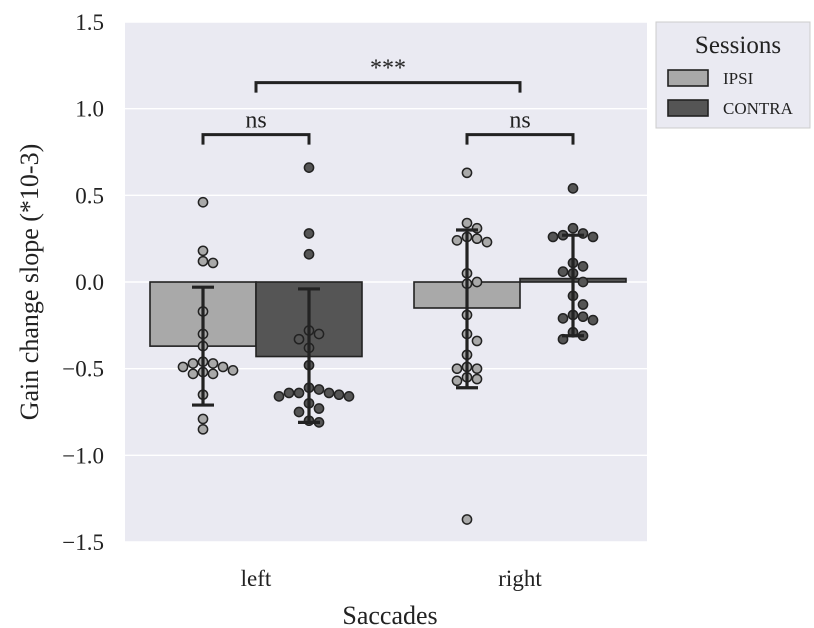  Describe the element at coordinates (89, 195) in the screenshot. I see `y-tick-label: 0.5` at that location.